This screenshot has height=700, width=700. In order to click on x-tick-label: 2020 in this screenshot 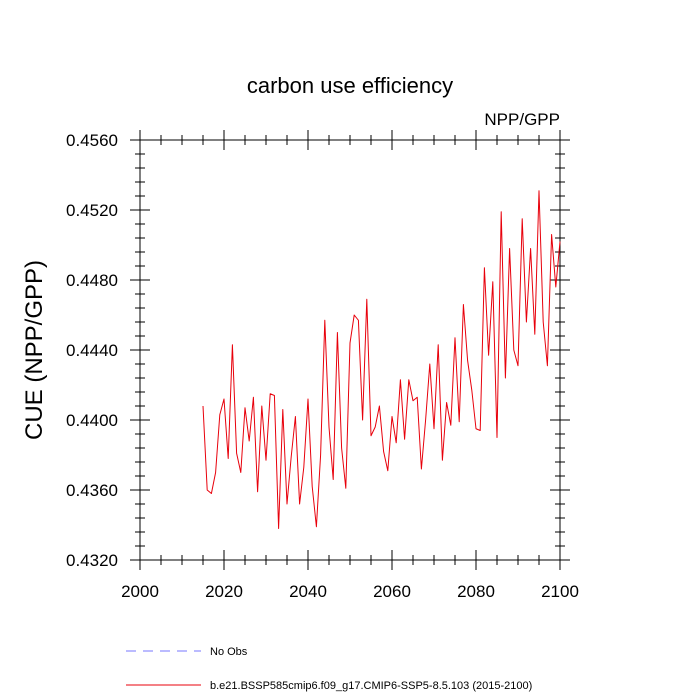, I will do `click(224, 591)`.